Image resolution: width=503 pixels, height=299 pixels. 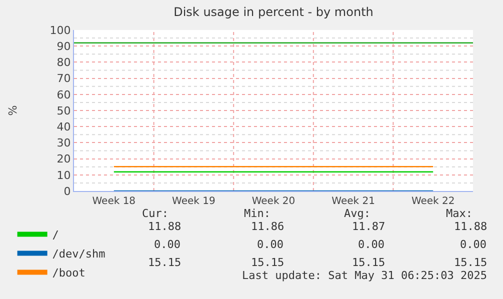 What do you see at coordinates (63, 46) in the screenshot?
I see `y-tick-label: 90` at bounding box center [63, 46].